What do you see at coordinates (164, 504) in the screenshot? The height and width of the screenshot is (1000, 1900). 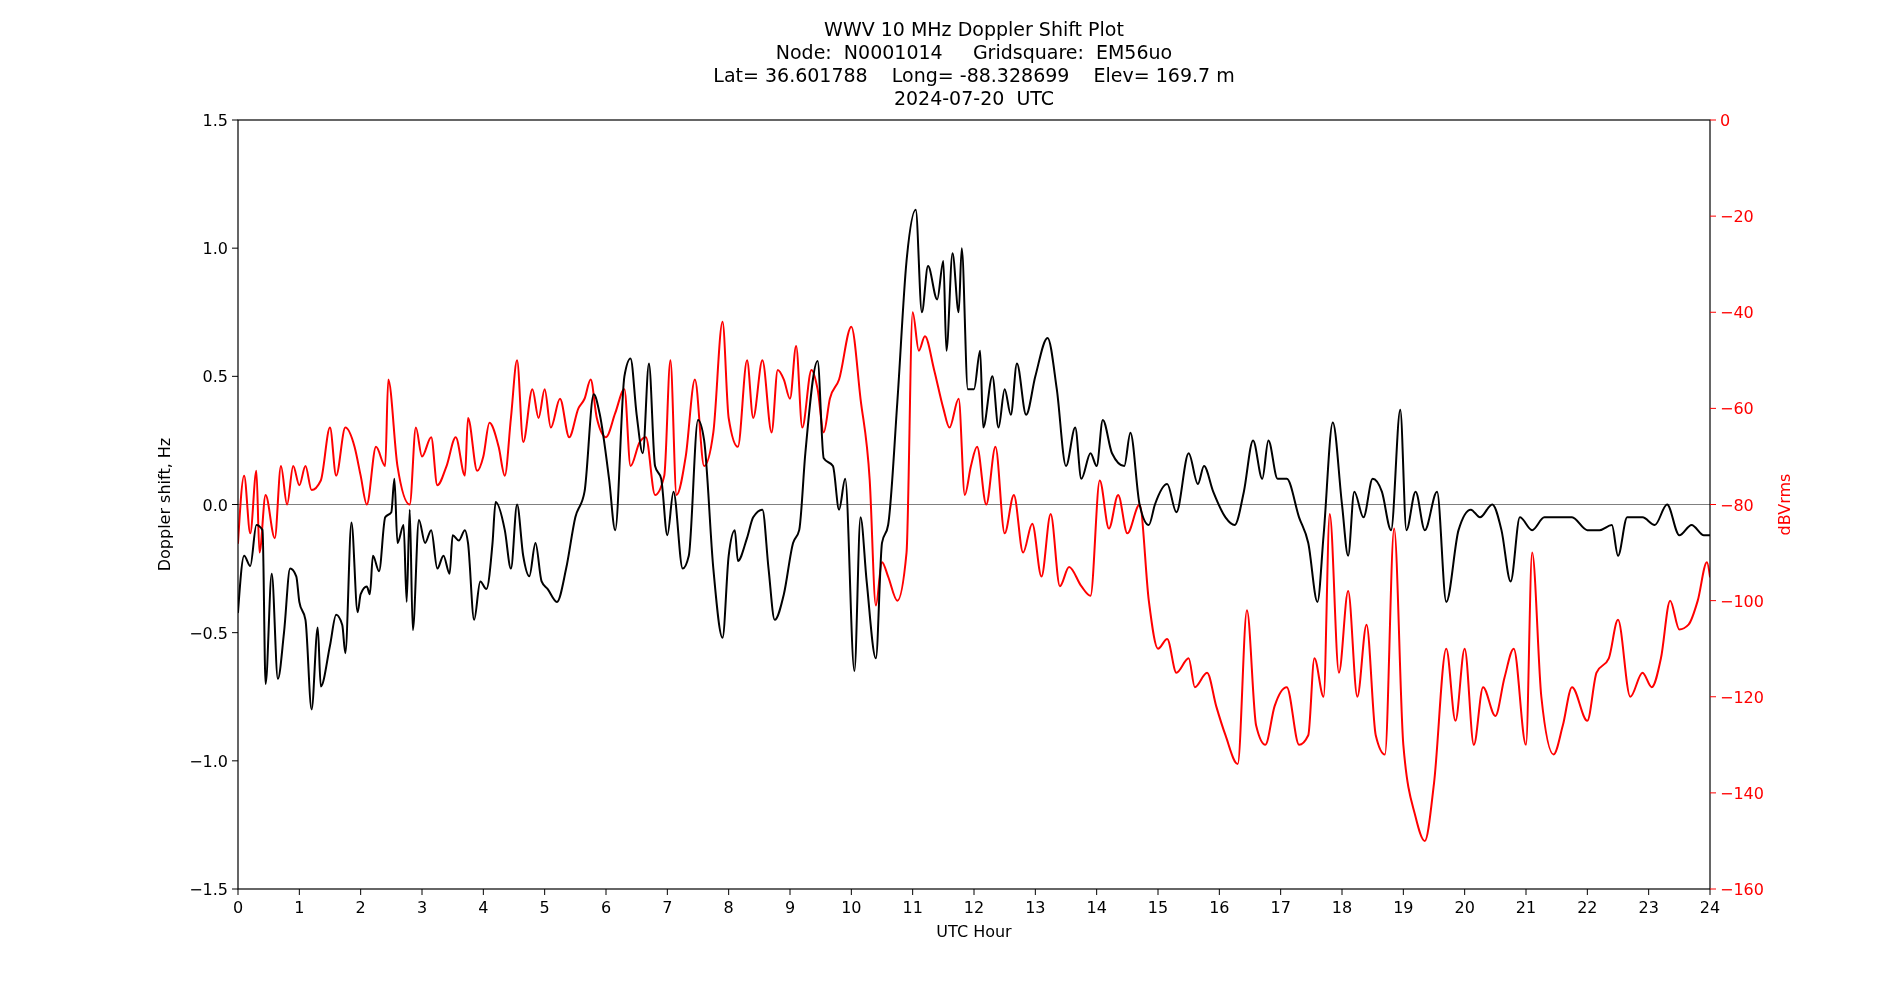 I see `y-axis-title: Doppler shift, Hz` at bounding box center [164, 504].